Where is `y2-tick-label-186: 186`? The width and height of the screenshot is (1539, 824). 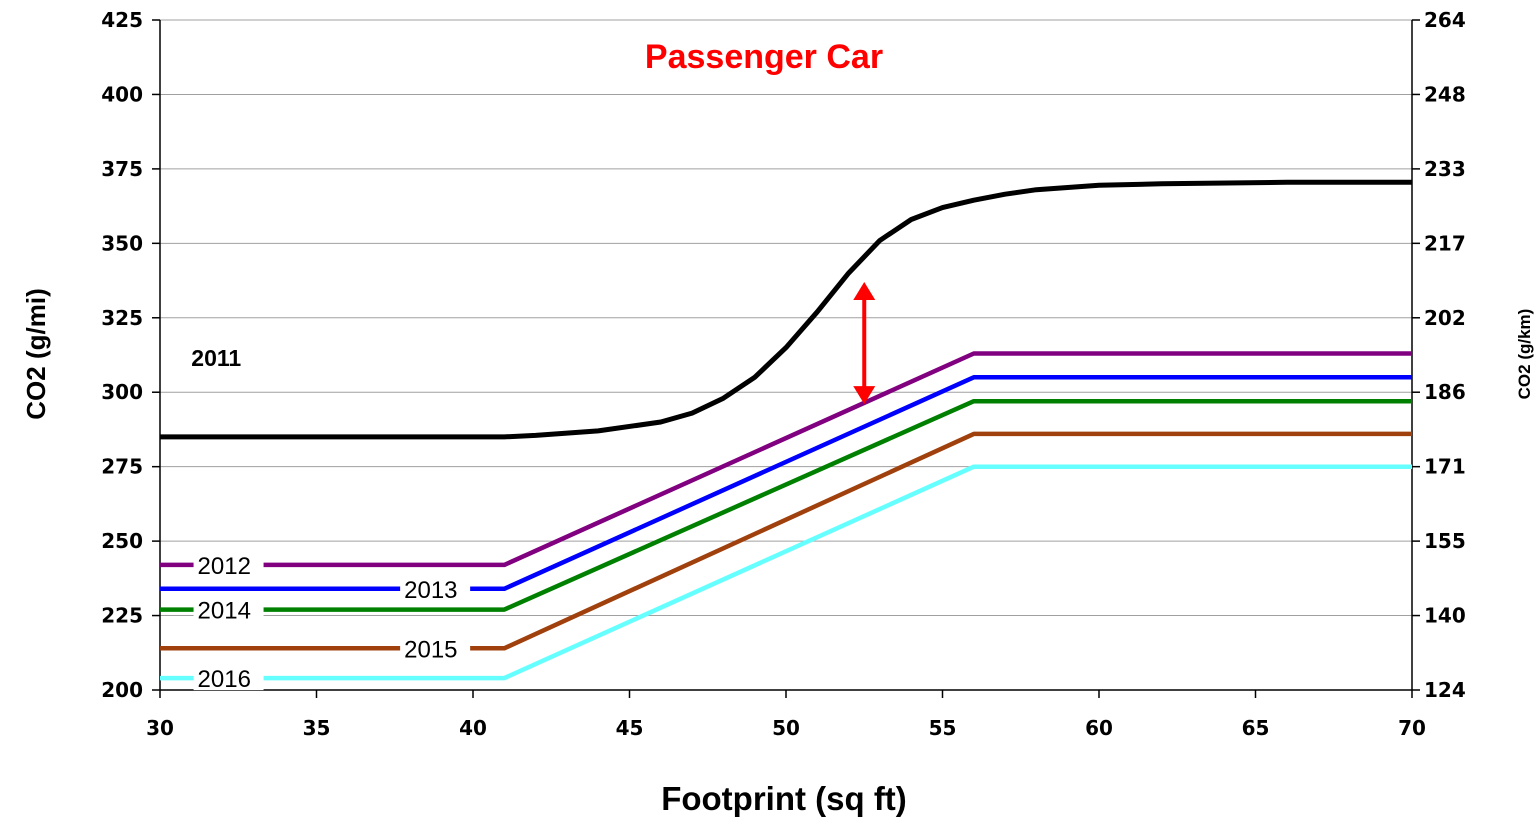
y2-tick-label-186: 186 is located at coordinates (1445, 392).